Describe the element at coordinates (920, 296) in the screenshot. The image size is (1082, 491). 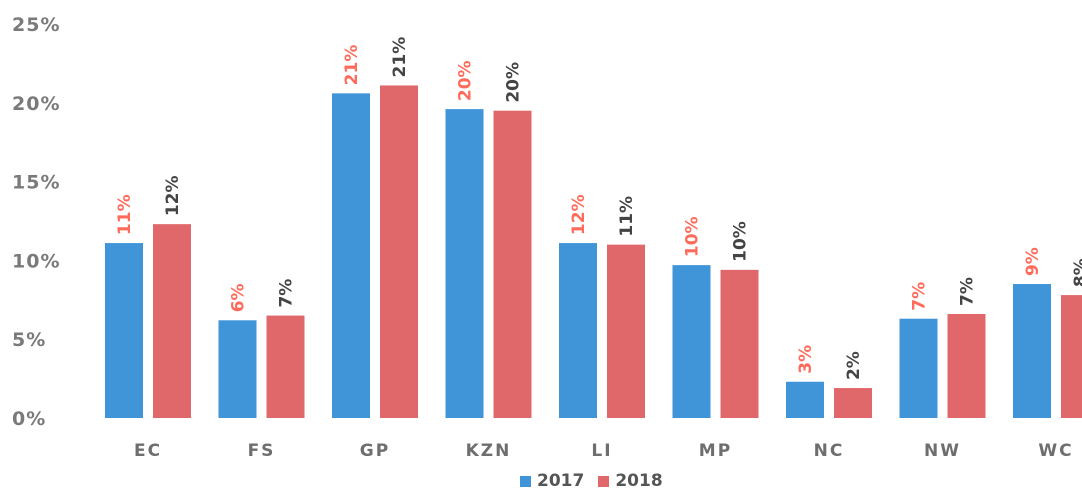
I see `data-label-2017-nw: 7%` at that location.